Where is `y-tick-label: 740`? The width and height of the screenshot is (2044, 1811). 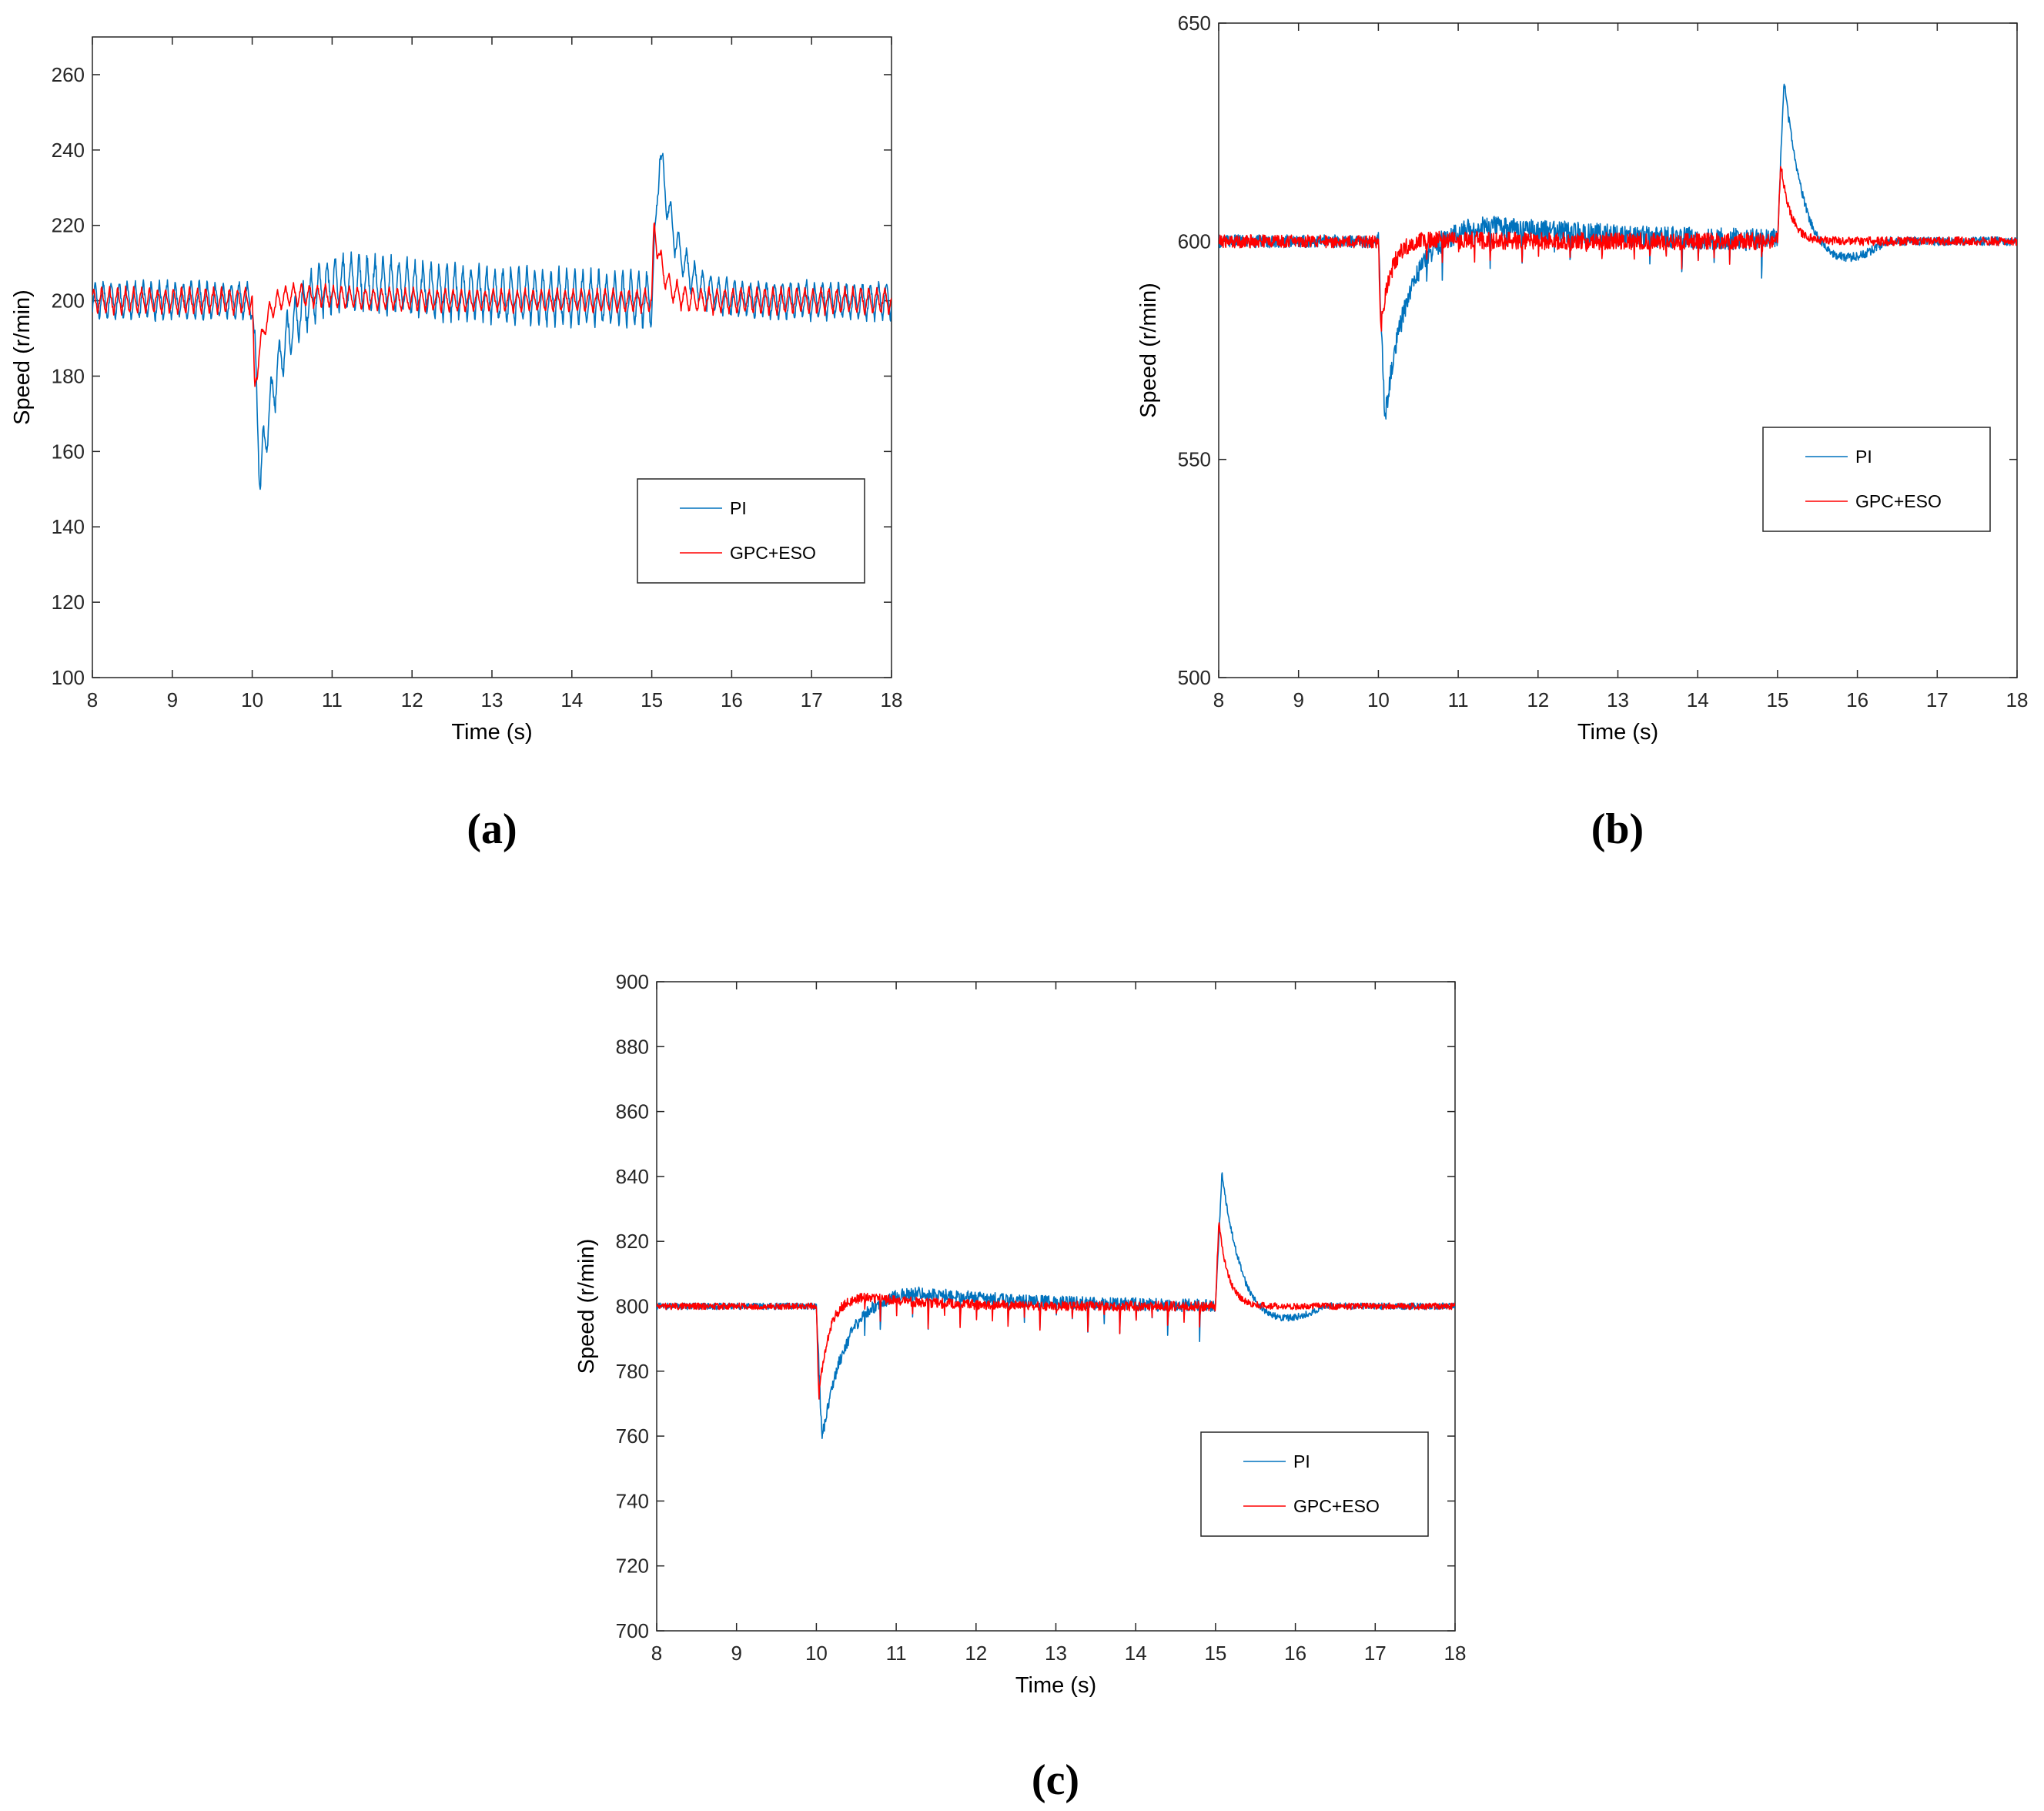
y-tick-label: 740 is located at coordinates (632, 1500).